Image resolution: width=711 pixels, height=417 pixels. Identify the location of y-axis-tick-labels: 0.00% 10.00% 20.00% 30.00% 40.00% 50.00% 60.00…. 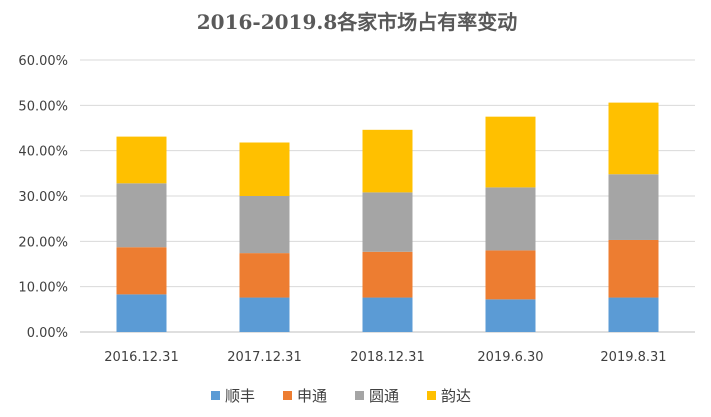
(43, 197).